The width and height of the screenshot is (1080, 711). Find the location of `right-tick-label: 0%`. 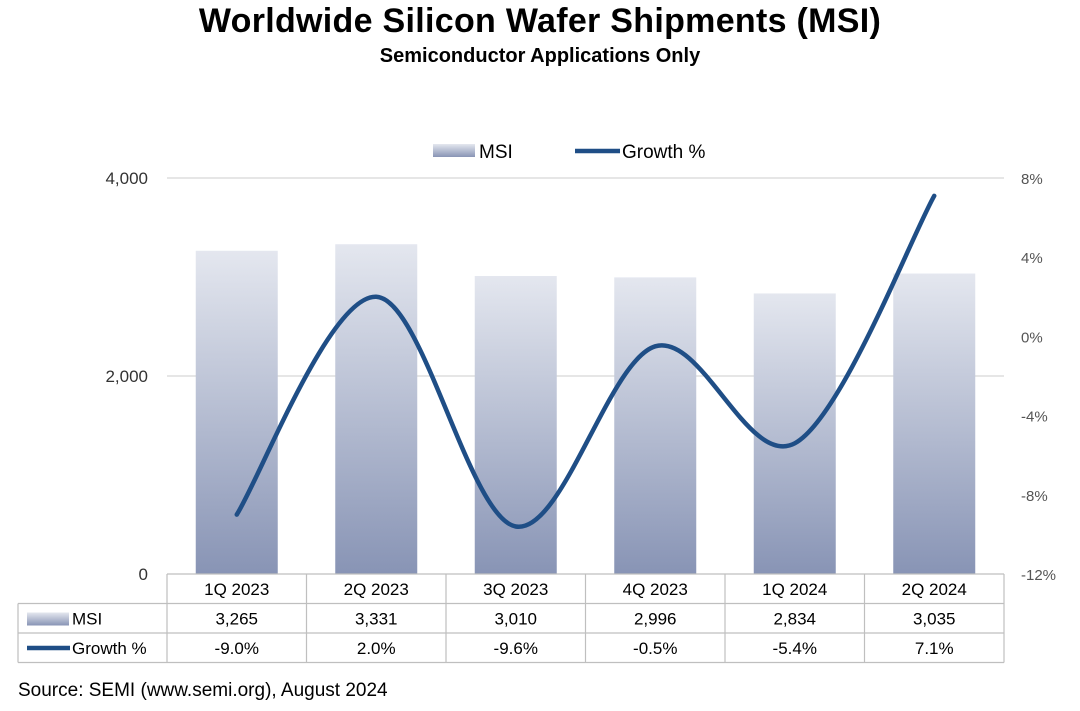

right-tick-label: 0% is located at coordinates (1032, 337).